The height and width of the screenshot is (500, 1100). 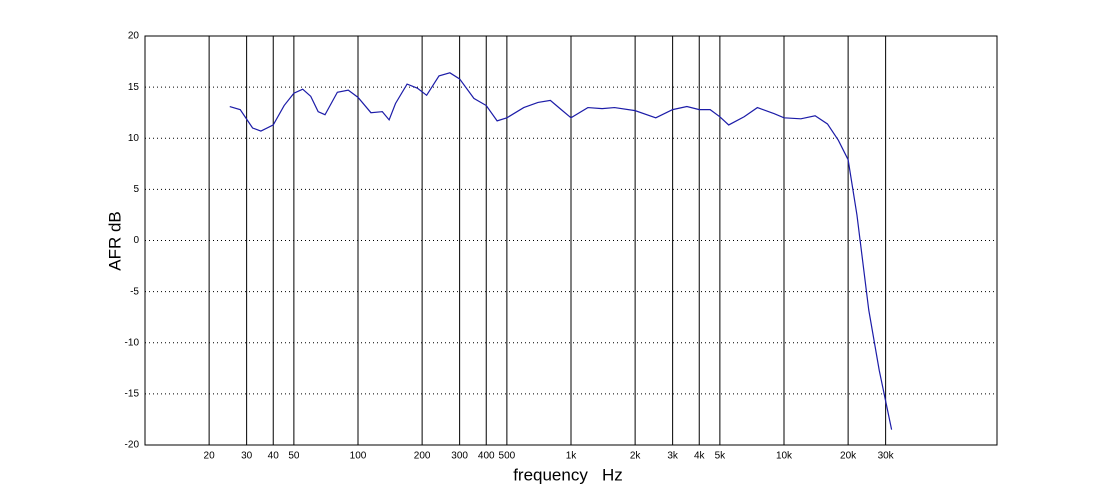 What do you see at coordinates (848, 456) in the screenshot?
I see `x-tick-label: 20k` at bounding box center [848, 456].